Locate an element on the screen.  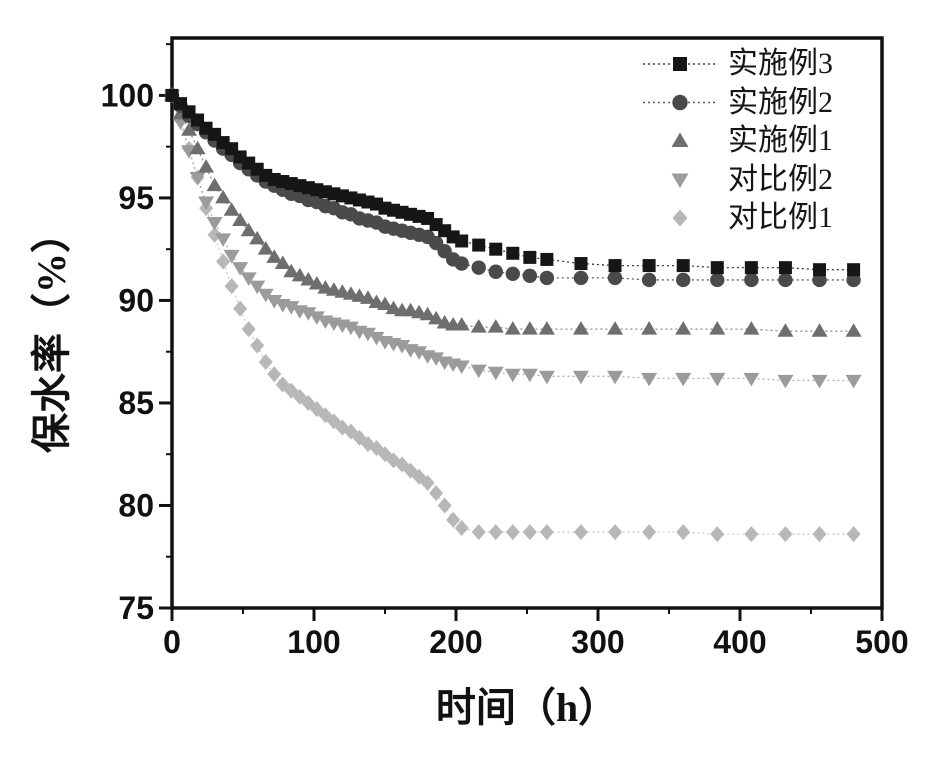
legend-label-duibili1: 对比例1 is located at coordinates (780, 217).